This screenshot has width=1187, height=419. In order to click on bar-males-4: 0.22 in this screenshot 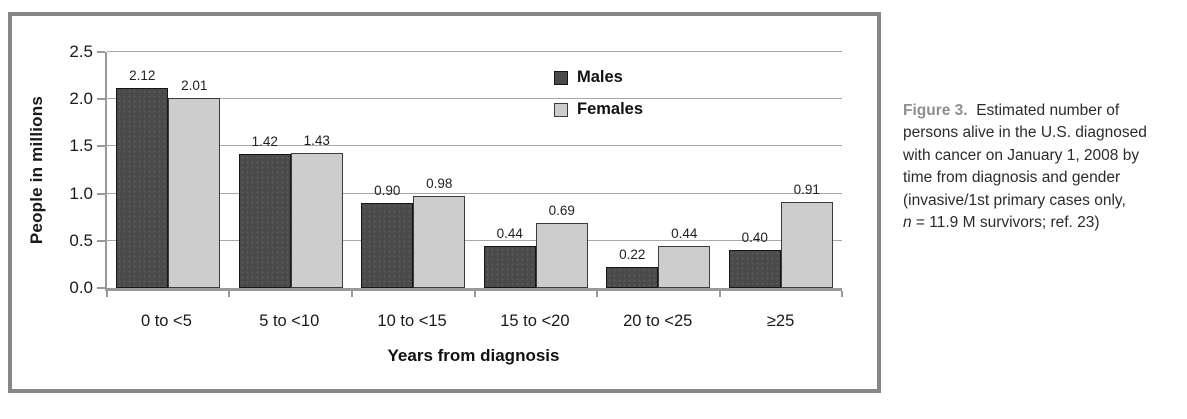, I will do `click(632, 267)`.